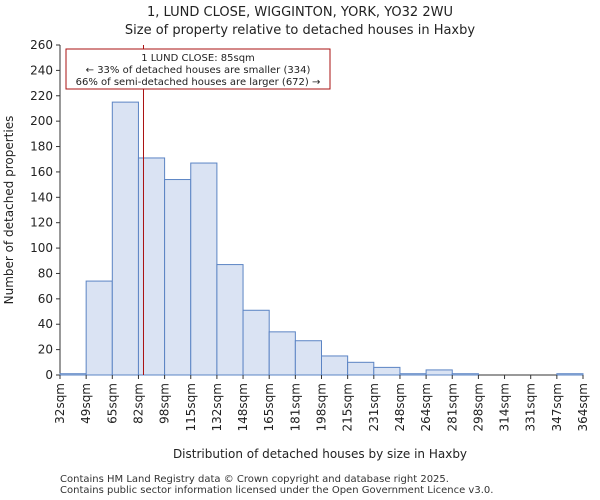  Describe the element at coordinates (138, 403) in the screenshot. I see `x-tick-label: 82sqm` at that location.